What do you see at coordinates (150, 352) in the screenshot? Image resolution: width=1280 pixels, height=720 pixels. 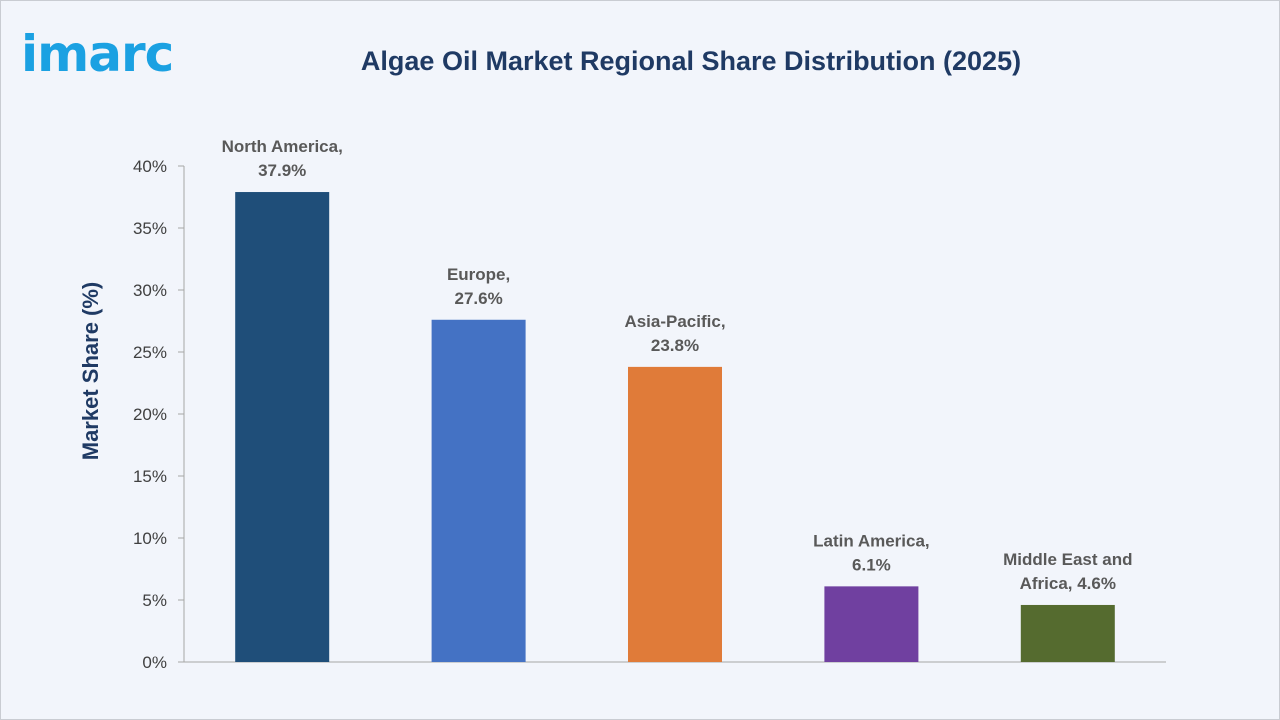 I see `y-tick-label: 25%` at bounding box center [150, 352].